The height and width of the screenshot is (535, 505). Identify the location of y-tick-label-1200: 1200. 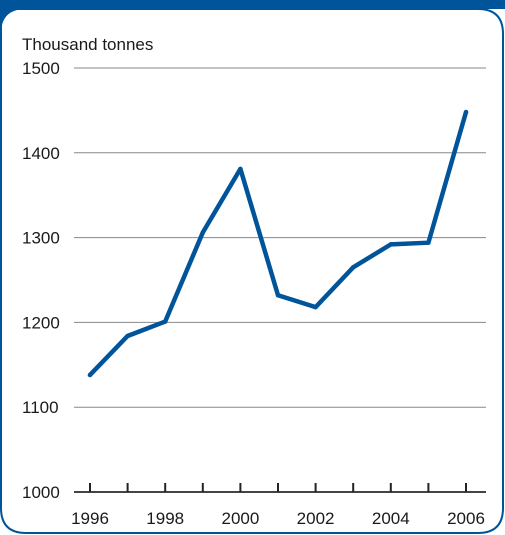
(41, 322).